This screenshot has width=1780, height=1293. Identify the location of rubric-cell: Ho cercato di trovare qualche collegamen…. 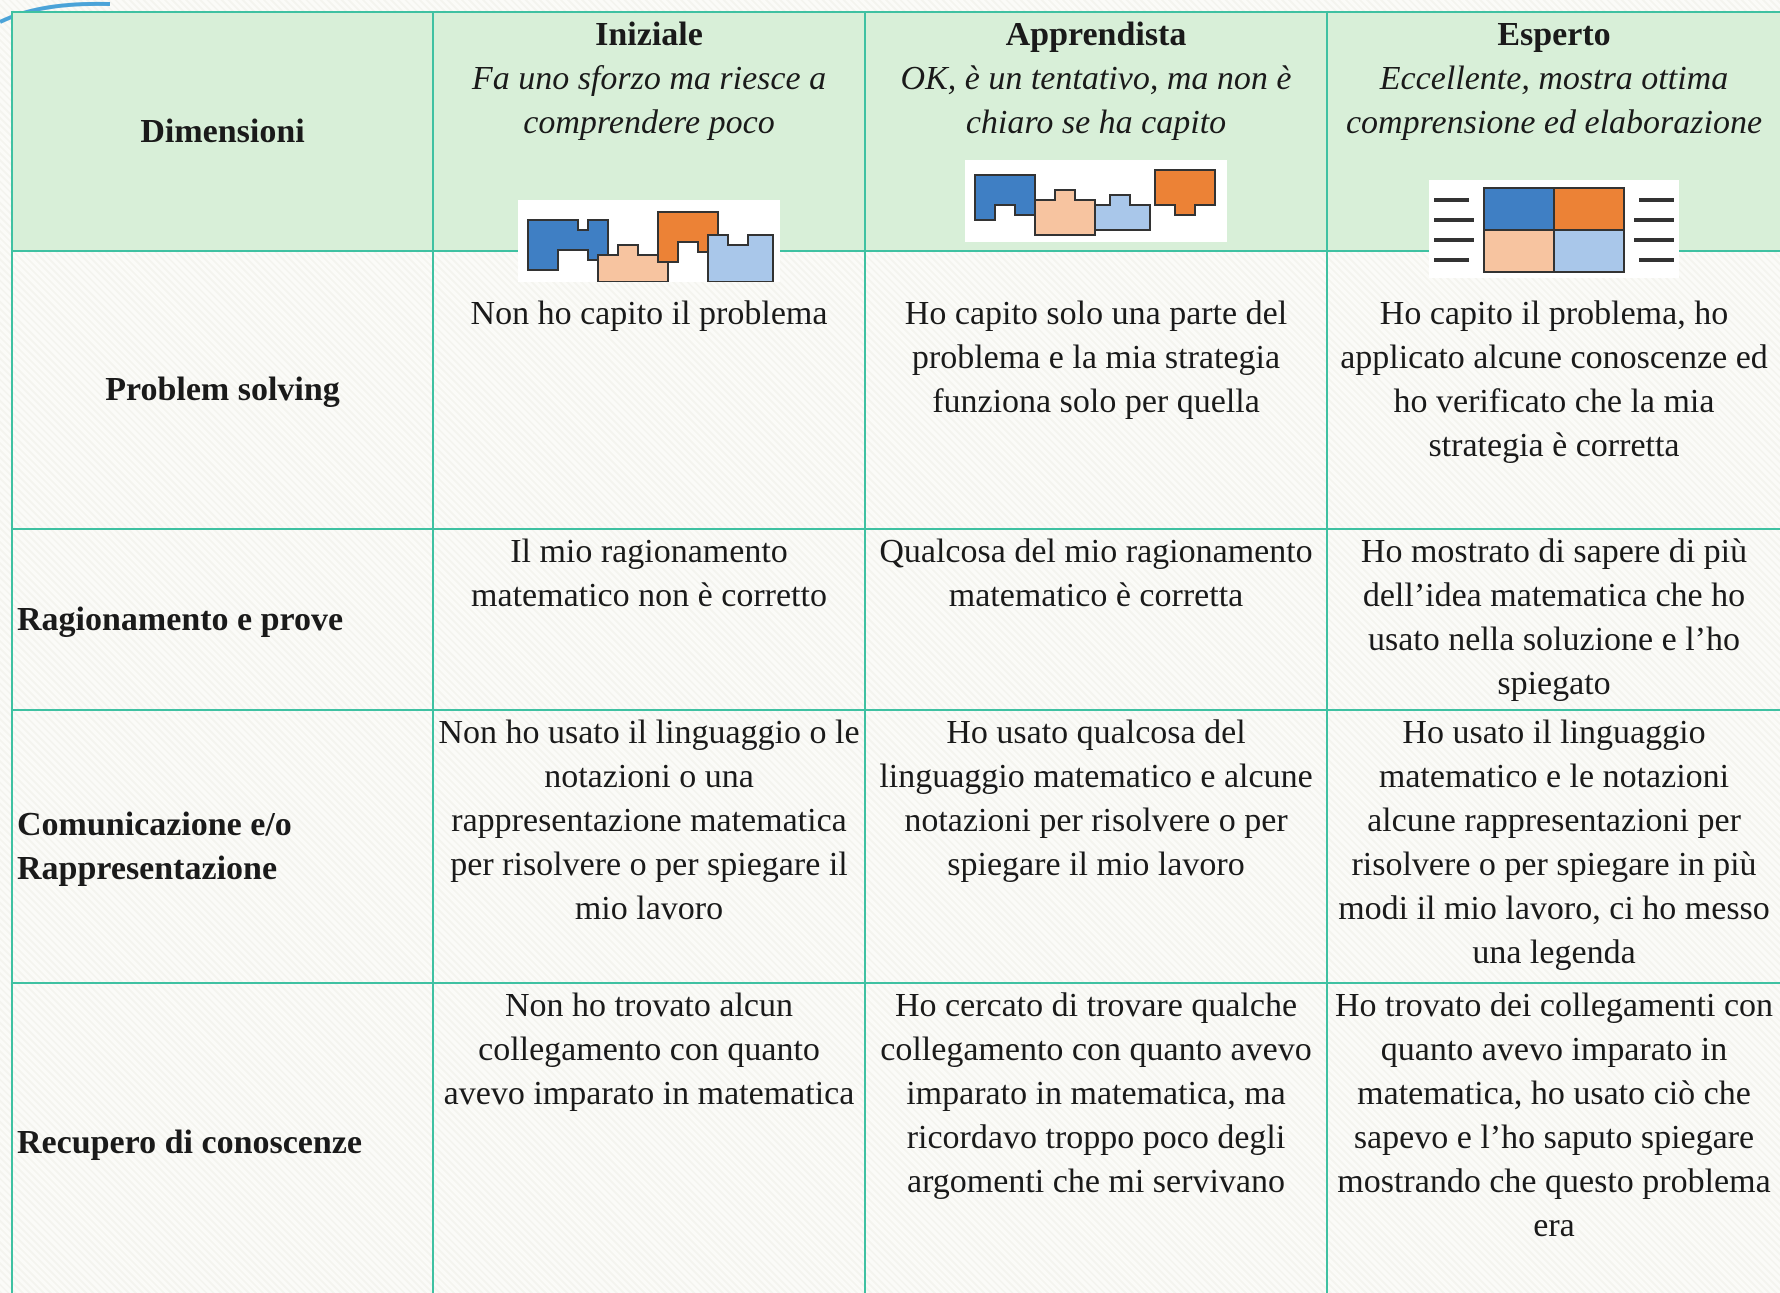
(1096, 1137).